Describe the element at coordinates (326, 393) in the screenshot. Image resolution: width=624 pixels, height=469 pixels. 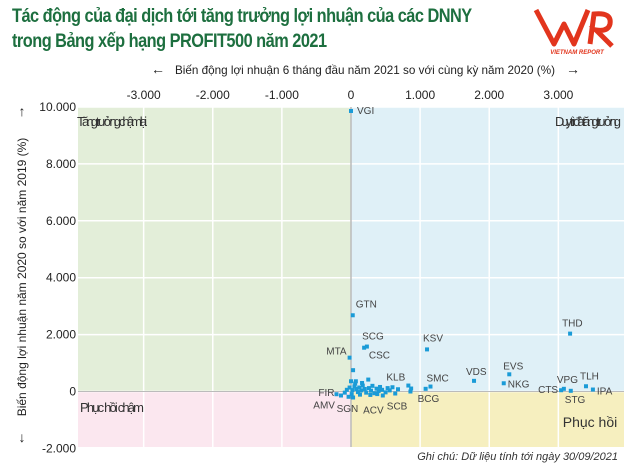
I see `point-label: FIR` at that location.